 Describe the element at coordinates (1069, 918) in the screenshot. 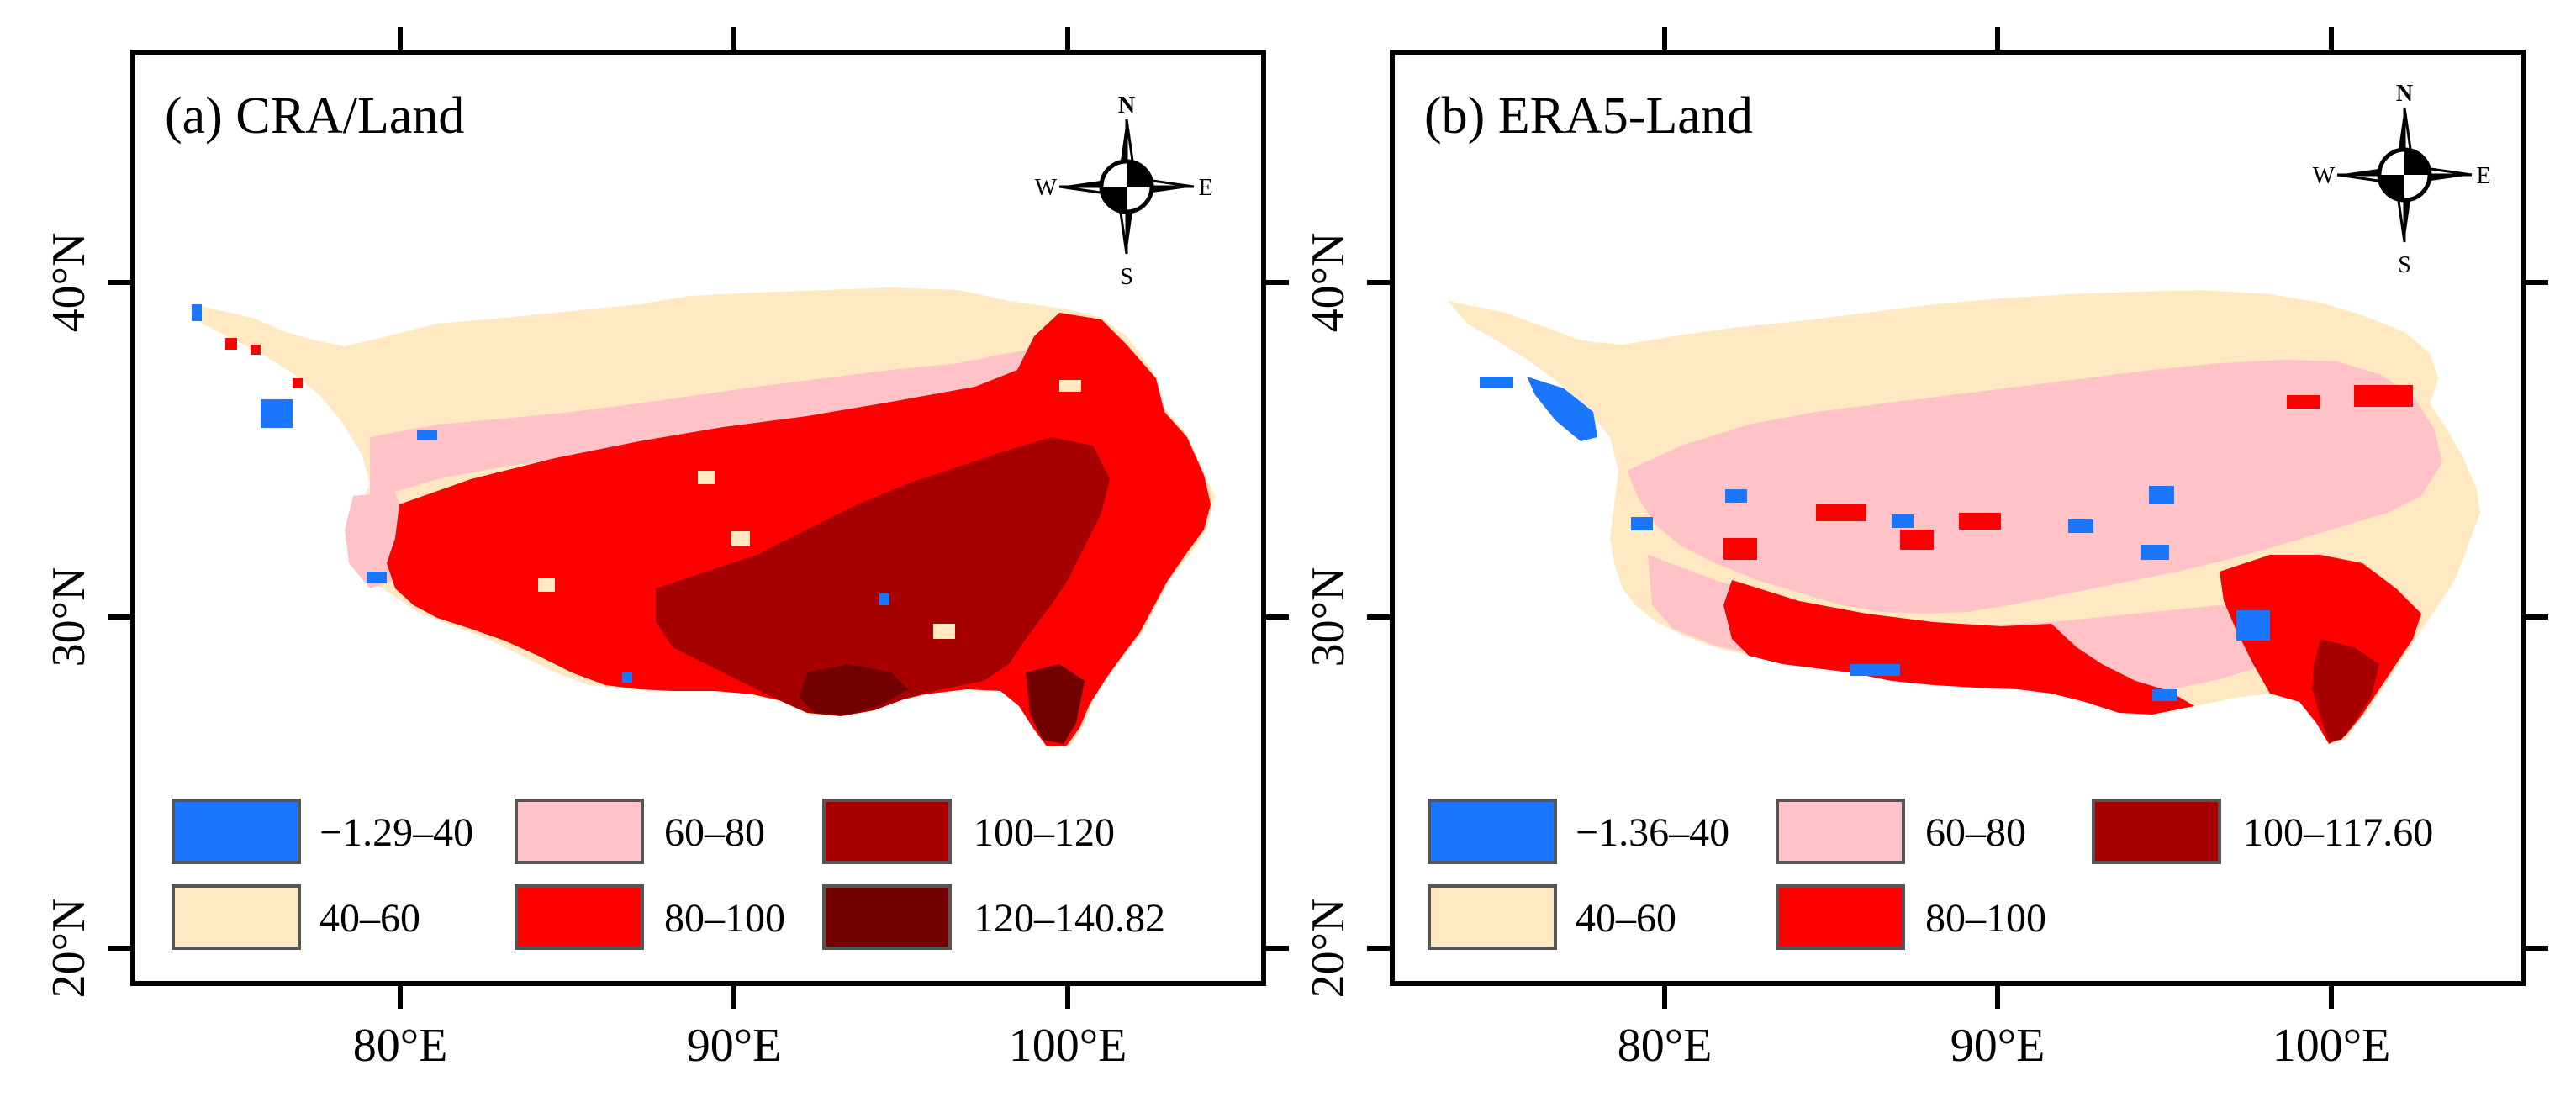

I see `legend-label: 120–140.82` at that location.